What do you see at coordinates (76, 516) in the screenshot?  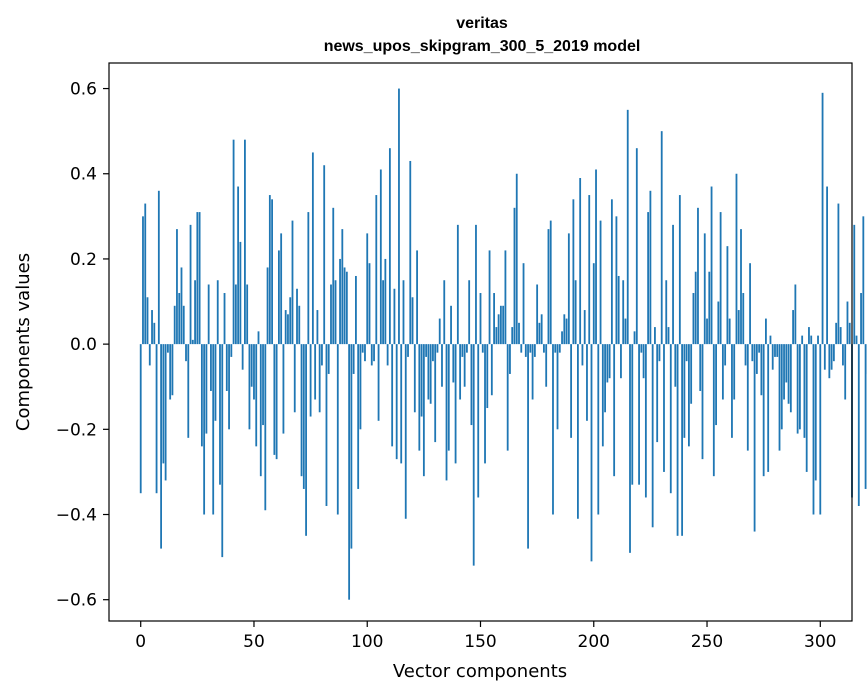 I see `y-tick-label: −0.4` at bounding box center [76, 516].